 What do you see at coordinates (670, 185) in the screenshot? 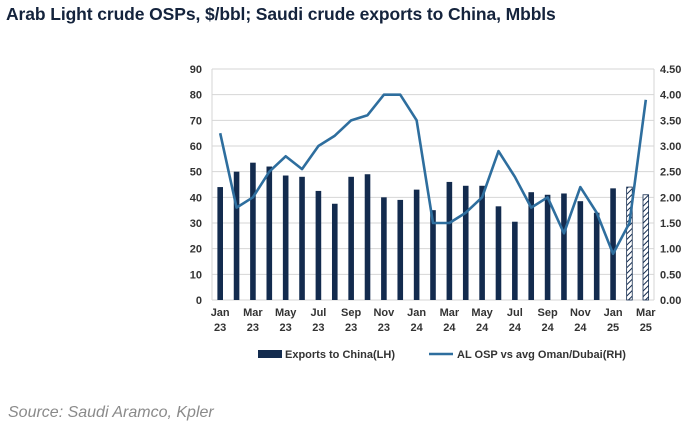
I see `right-axis: 0.00 0.50 1.00 1.50 2.00 2.50 3.00 3.50 4.00 4.50` at bounding box center [670, 185].